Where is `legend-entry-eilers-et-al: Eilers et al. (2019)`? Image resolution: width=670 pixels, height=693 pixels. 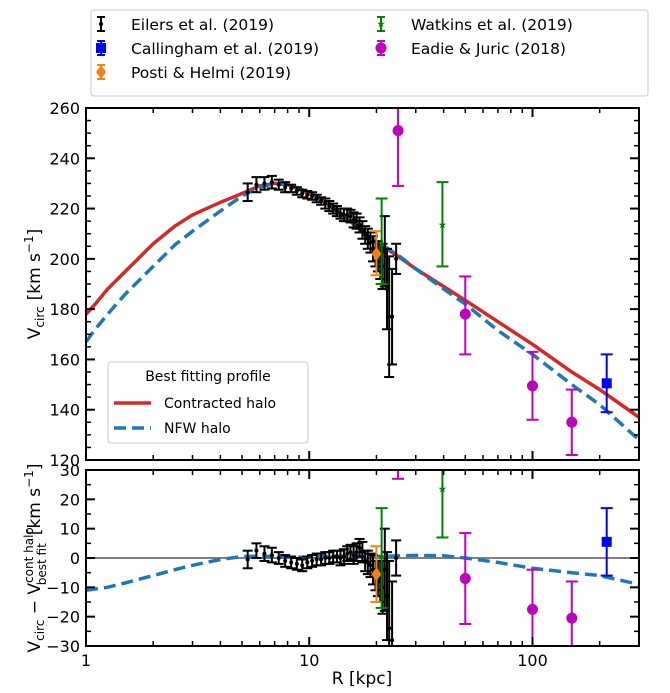
legend-entry-eilers-et-al: Eilers et al. (2019) is located at coordinates (185, 25).